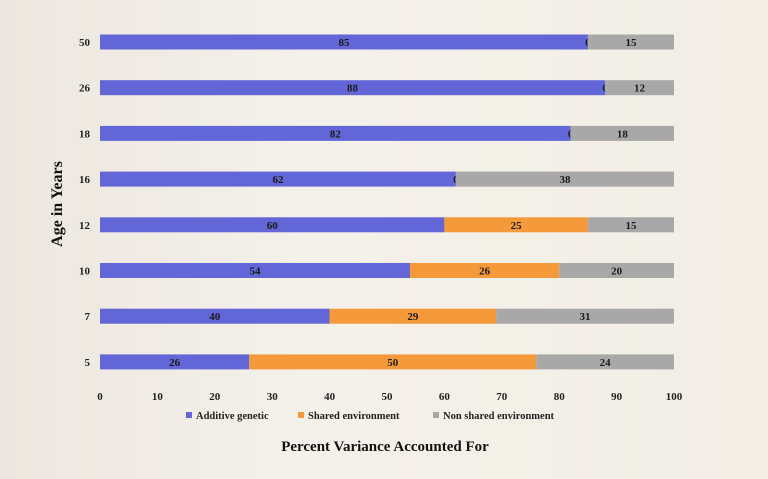 The height and width of the screenshot is (479, 768). I want to click on y-tick-label: 10, so click(85, 272).